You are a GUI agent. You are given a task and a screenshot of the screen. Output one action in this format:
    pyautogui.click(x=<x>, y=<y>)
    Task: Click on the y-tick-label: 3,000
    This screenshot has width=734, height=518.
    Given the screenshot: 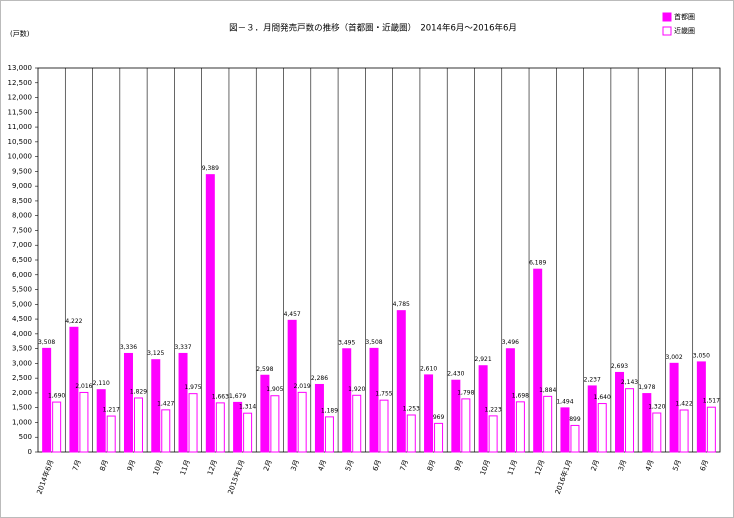 What is the action you would take?
    pyautogui.click(x=22, y=363)
    